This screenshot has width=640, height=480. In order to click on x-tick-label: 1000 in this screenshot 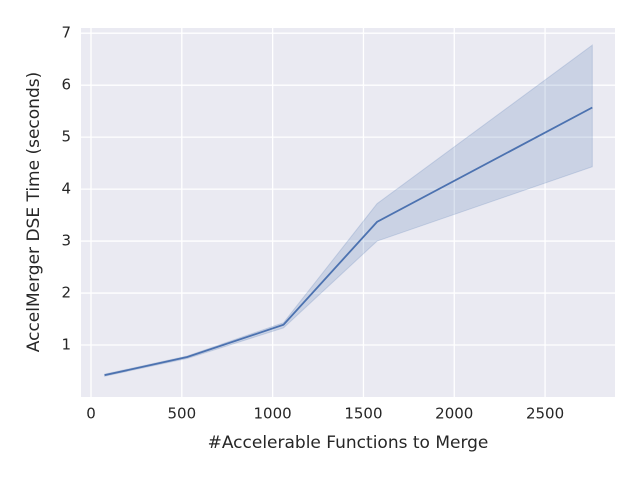, I will do `click(273, 414)`.